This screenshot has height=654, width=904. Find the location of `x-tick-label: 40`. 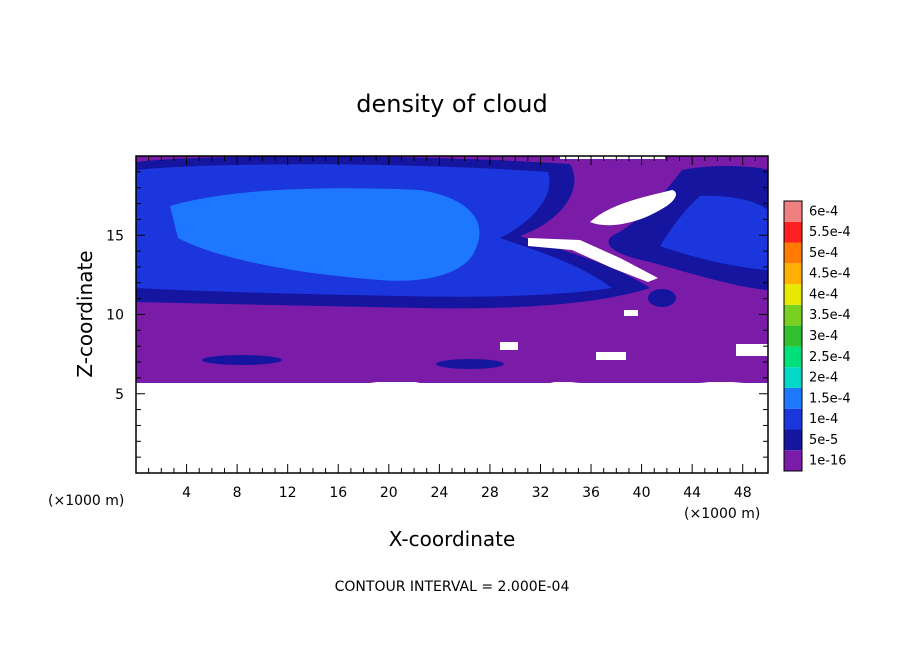

x-tick-label: 40 is located at coordinates (642, 493).